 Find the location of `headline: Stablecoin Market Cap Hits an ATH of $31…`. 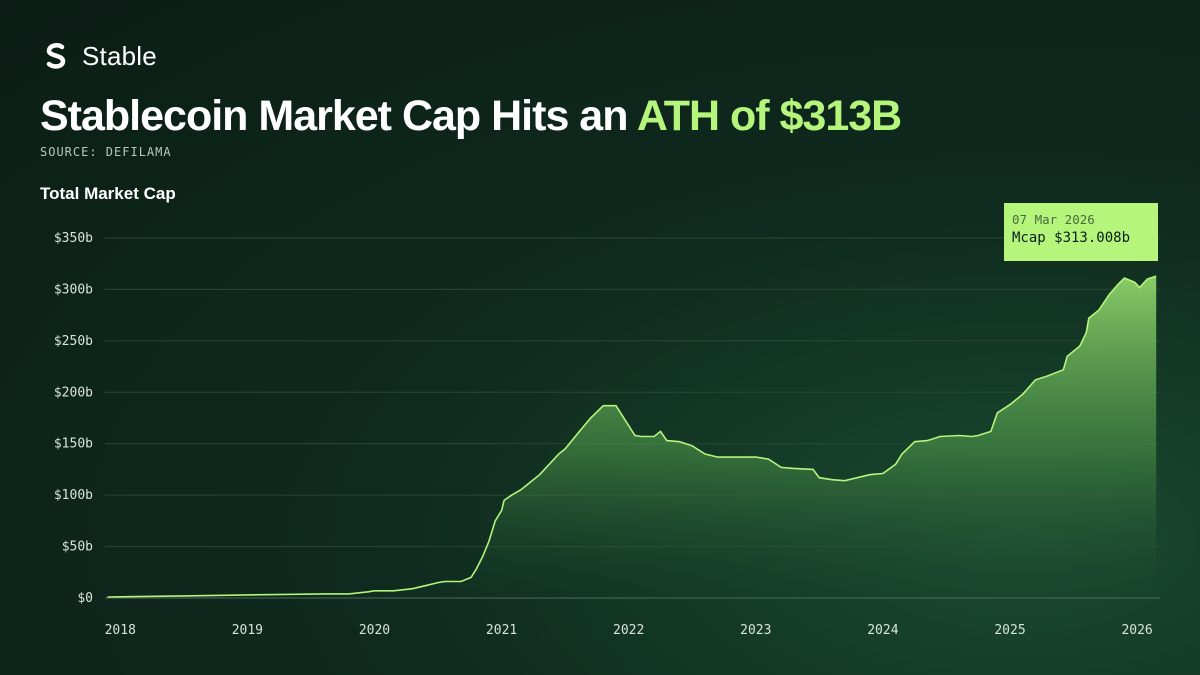

headline: Stablecoin Market Cap Hits an ATH of $31… is located at coordinates (471, 116).